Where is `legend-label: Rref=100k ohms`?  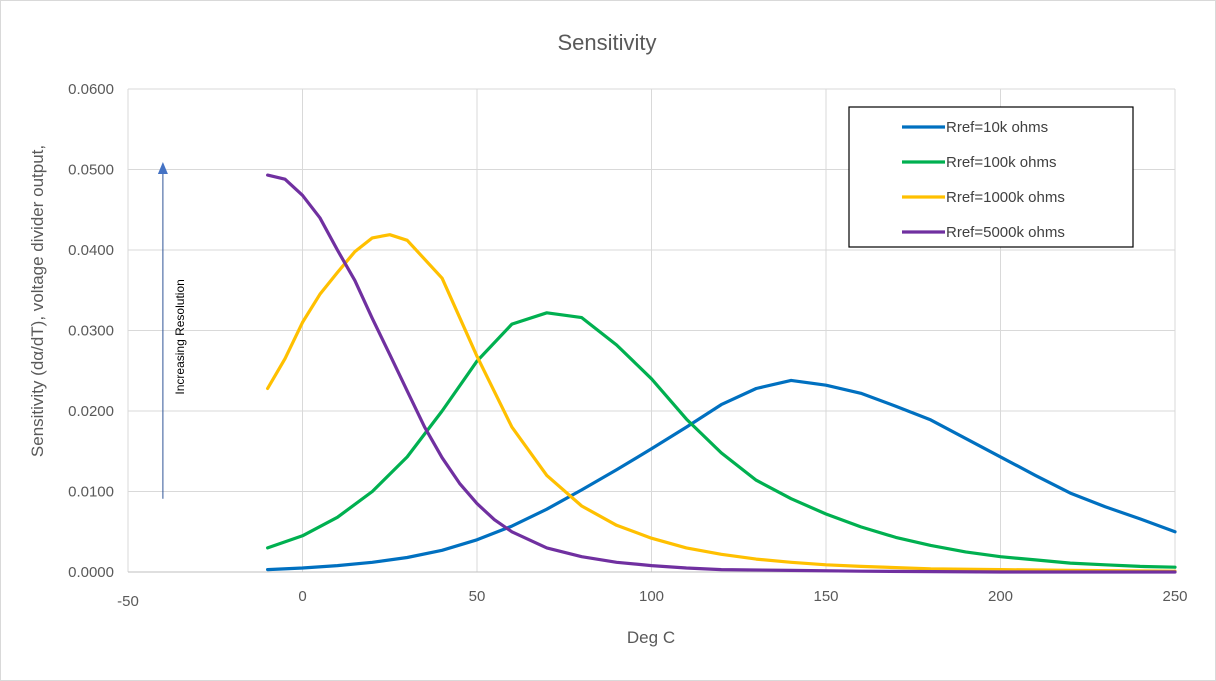 legend-label: Rref=100k ohms is located at coordinates (1001, 162).